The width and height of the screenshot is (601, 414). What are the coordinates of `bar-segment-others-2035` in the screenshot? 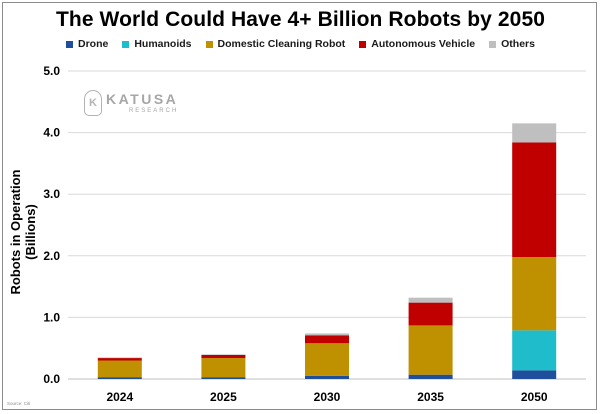 It's located at (430, 300).